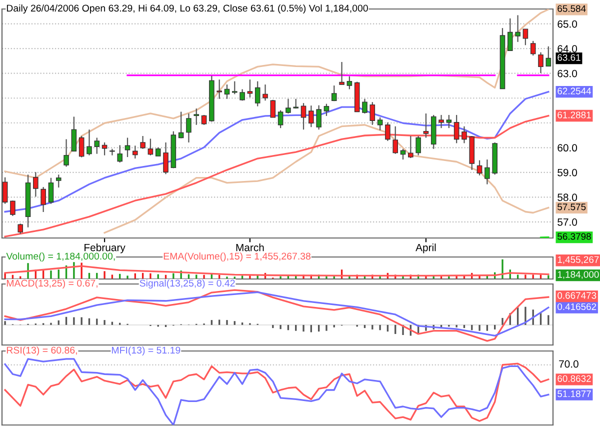 The height and width of the screenshot is (429, 600). Describe the element at coordinates (572, 8) in the screenshot. I see `data-label: 65.584` at that location.